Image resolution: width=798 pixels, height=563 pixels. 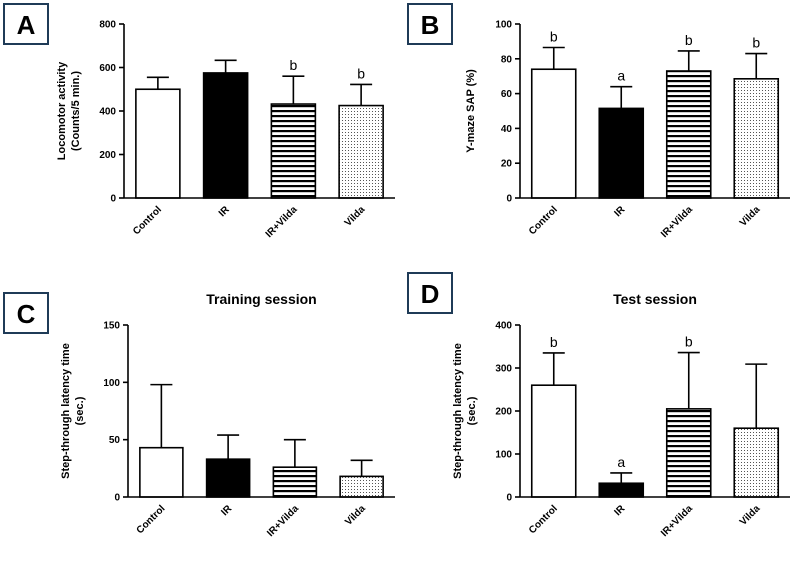 I want to click on y-tick-label: 300, so click(x=503, y=369).